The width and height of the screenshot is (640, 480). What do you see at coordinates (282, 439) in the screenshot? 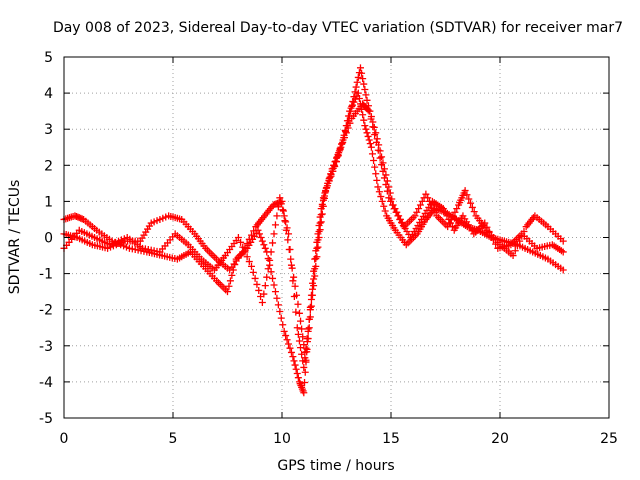
I see `x-tick-label: 10` at bounding box center [282, 439].